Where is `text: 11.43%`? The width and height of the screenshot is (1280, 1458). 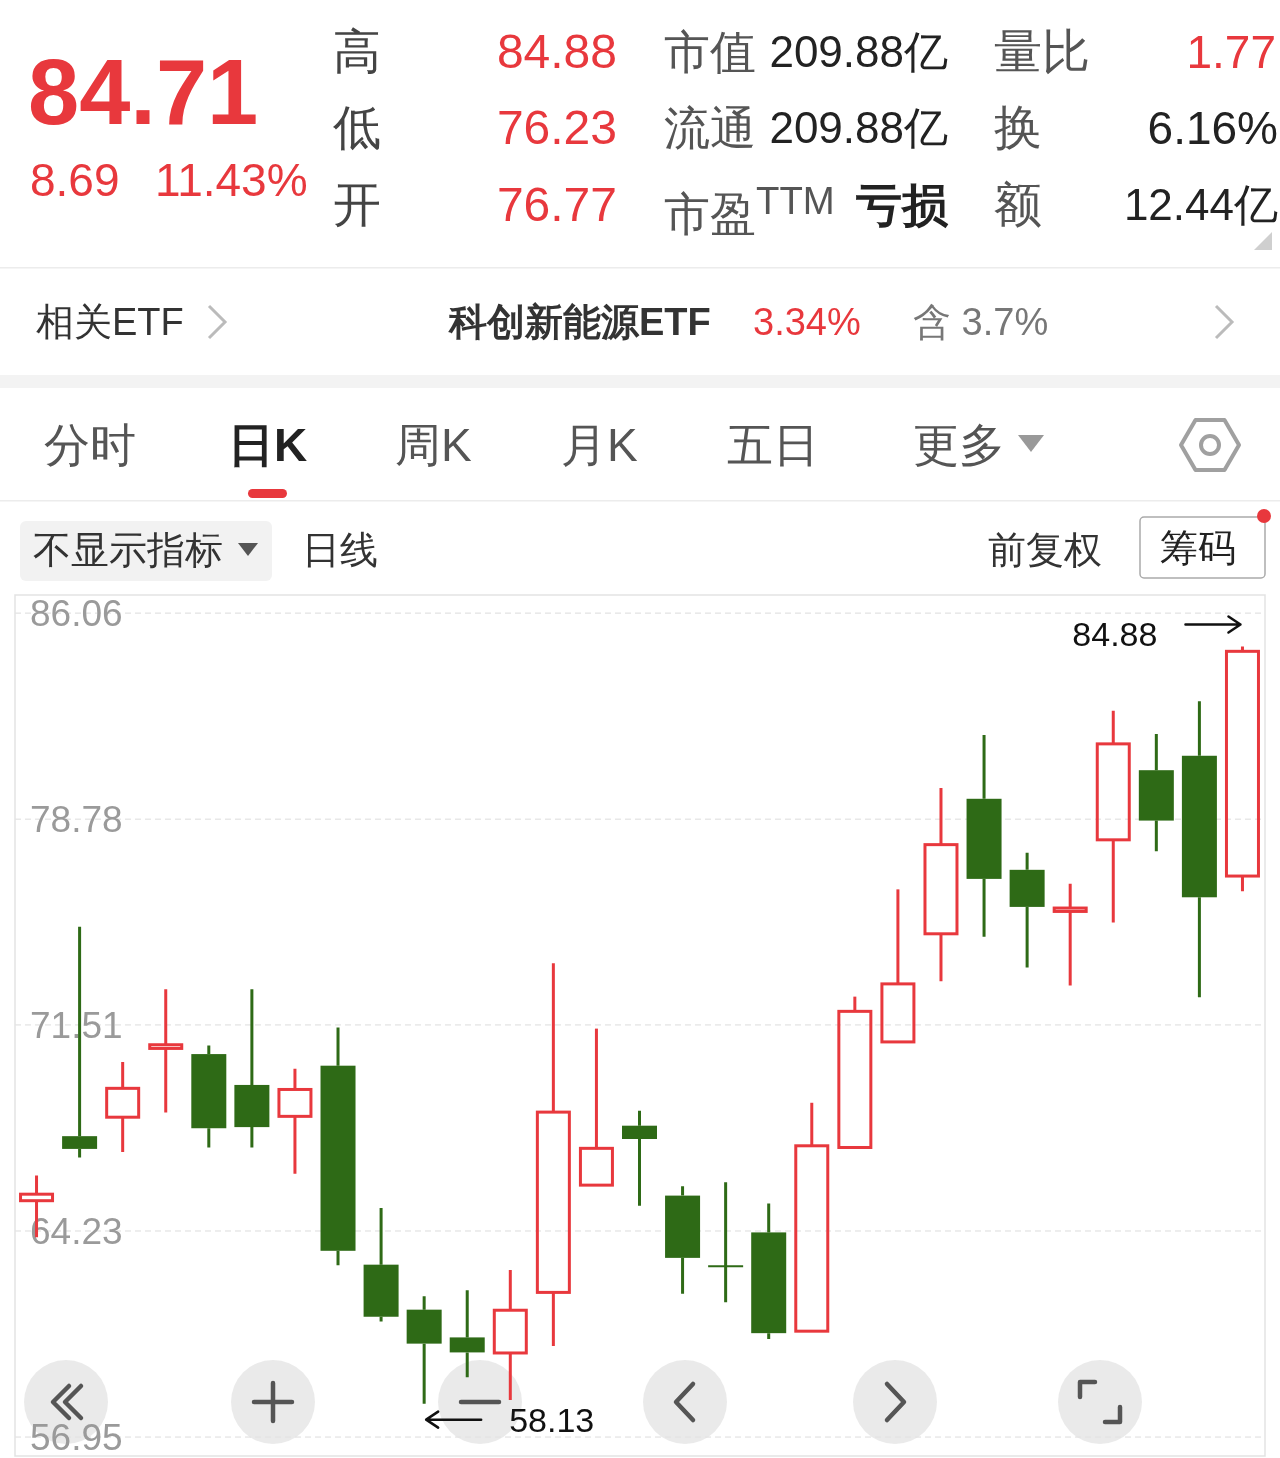 text: 11.43% is located at coordinates (231, 180).